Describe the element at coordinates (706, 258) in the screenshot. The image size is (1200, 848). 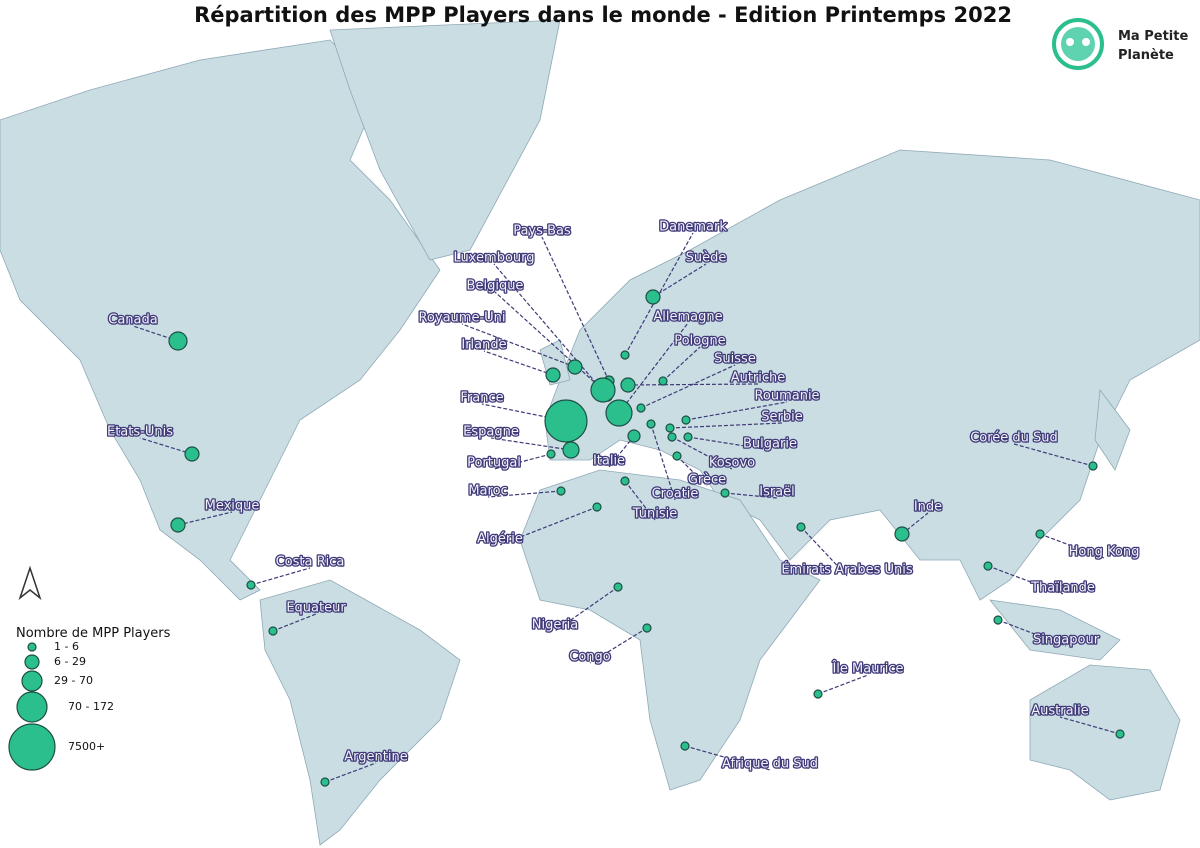
I see `country-label: Suède` at that location.